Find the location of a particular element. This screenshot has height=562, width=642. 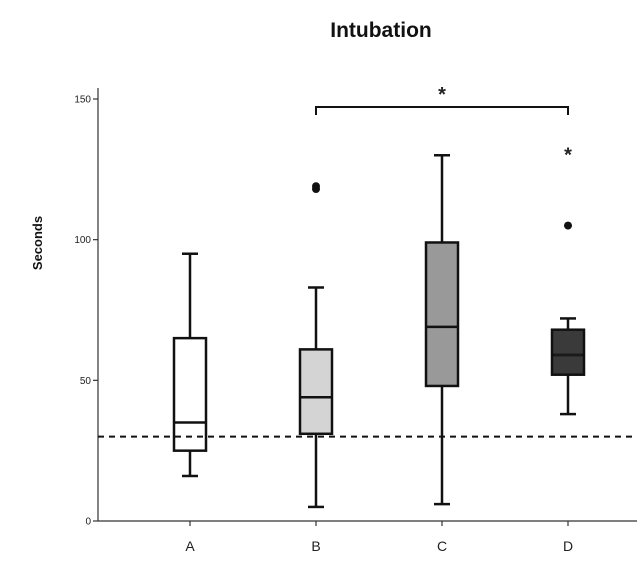

y-tick-label: 0 is located at coordinates (88, 522).